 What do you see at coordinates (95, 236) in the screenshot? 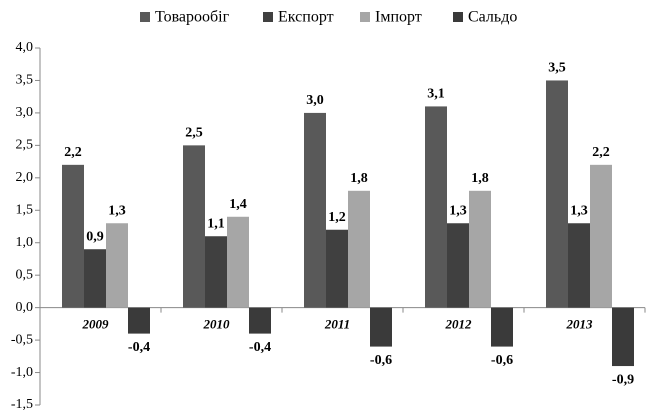
I see `data-label: 0,9` at bounding box center [95, 236].